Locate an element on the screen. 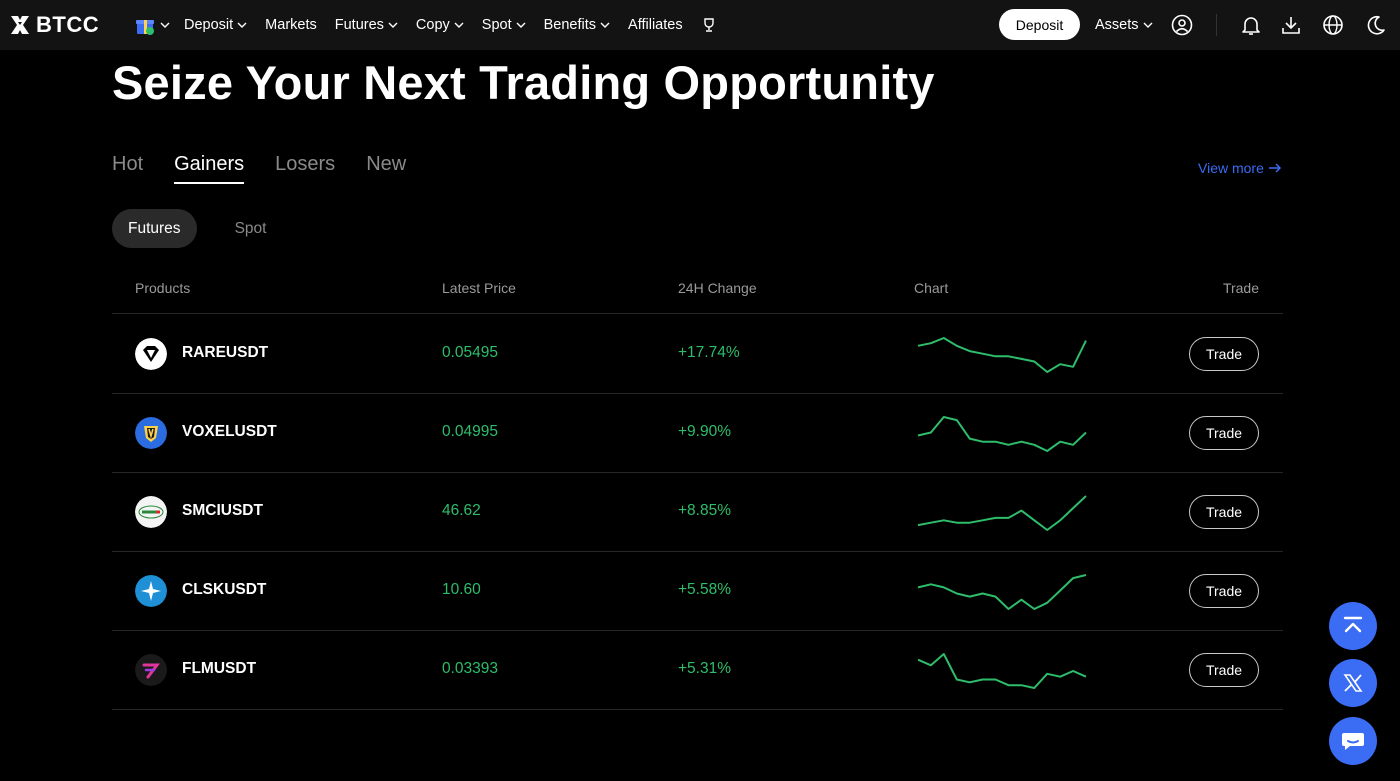  flm-icon is located at coordinates (151, 670).